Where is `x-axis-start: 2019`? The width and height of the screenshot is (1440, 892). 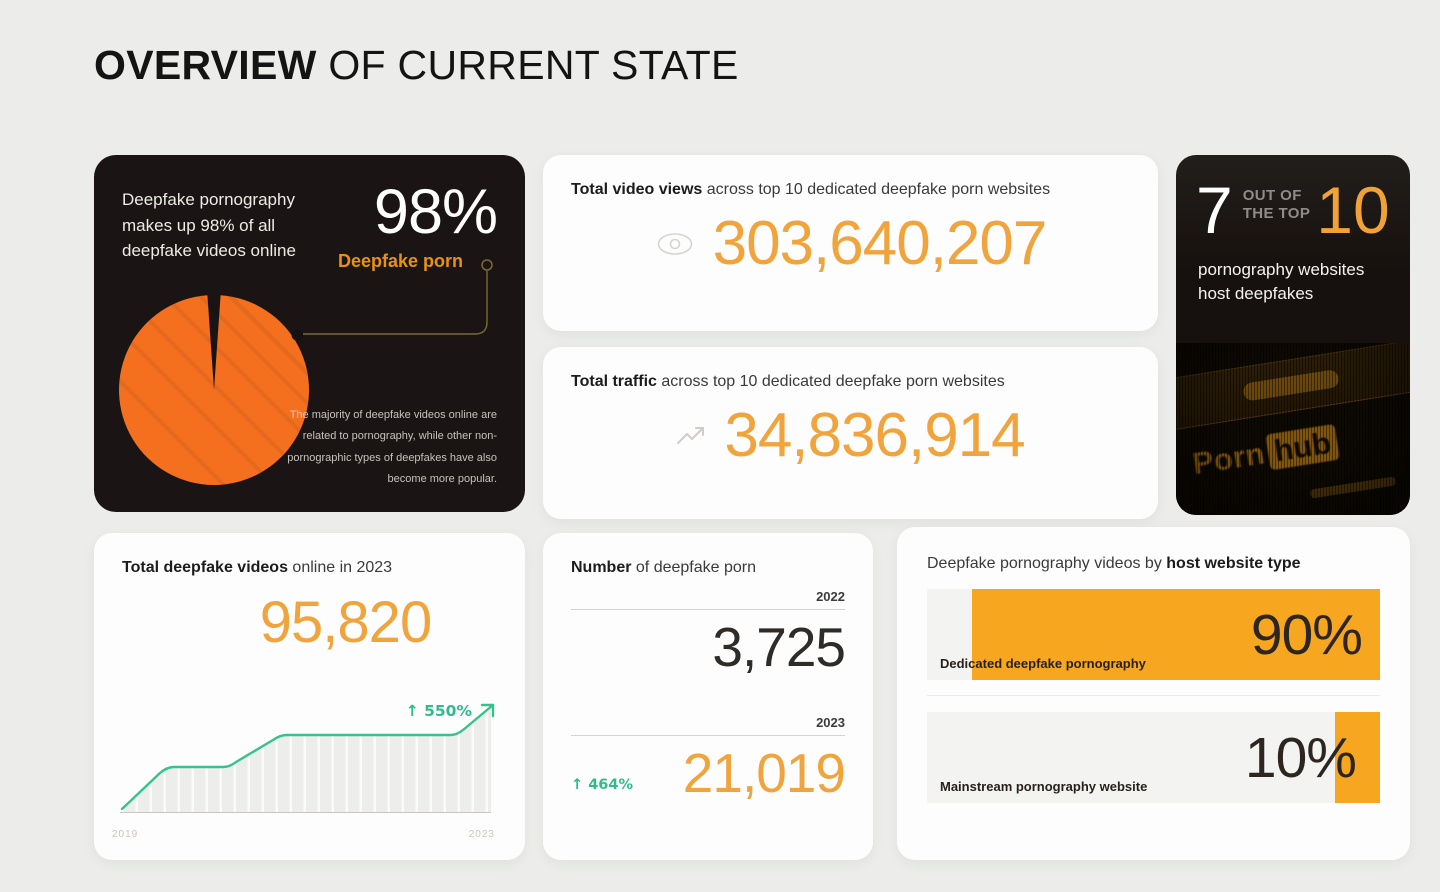
x-axis-start: 2019 is located at coordinates (125, 834).